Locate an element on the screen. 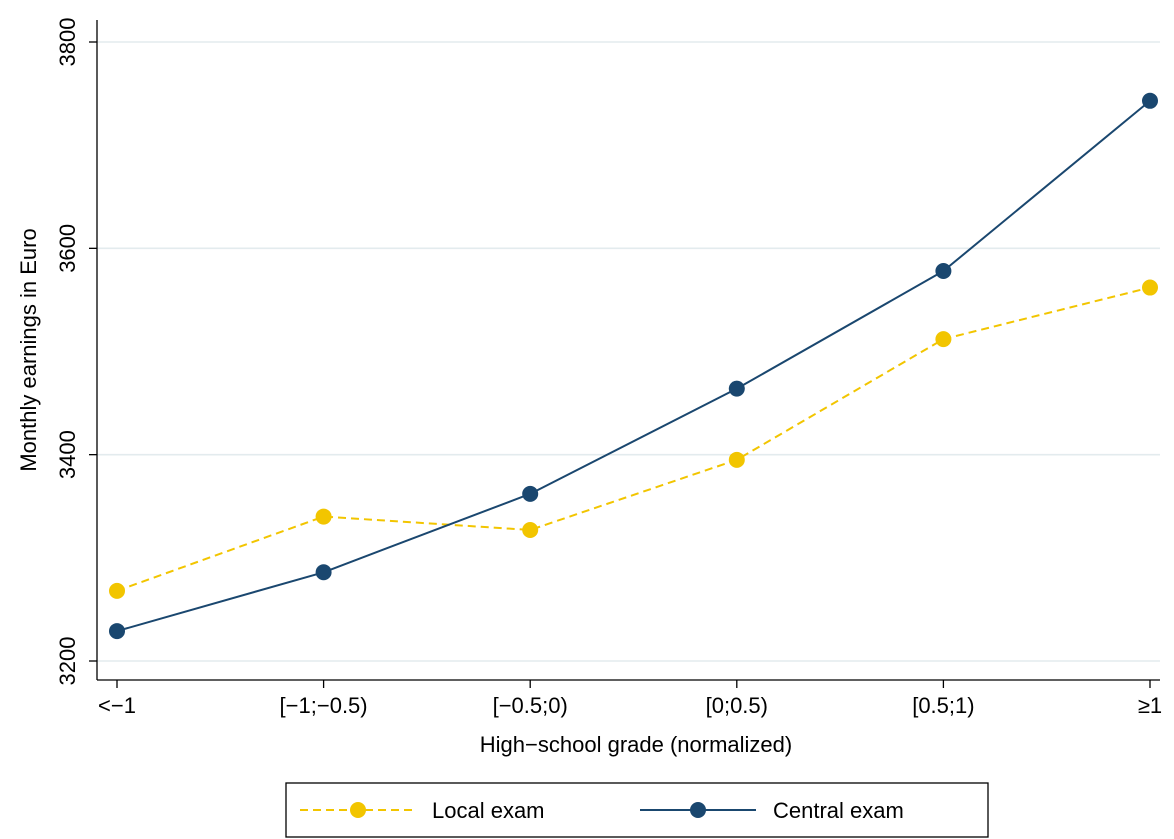 This screenshot has height=839, width=1174. legend: Local exam Central exam is located at coordinates (637, 810).